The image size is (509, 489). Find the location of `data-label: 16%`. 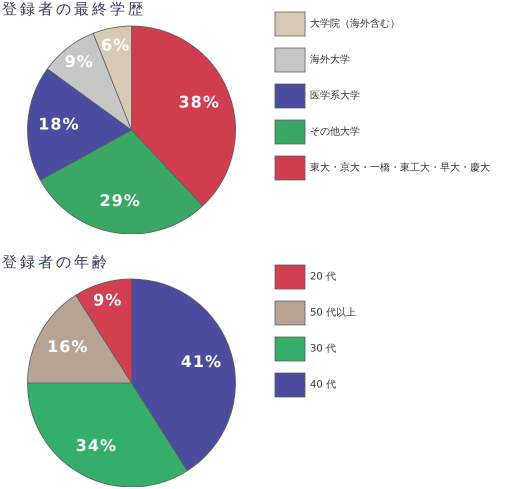

data-label: 16% is located at coordinates (67, 346).